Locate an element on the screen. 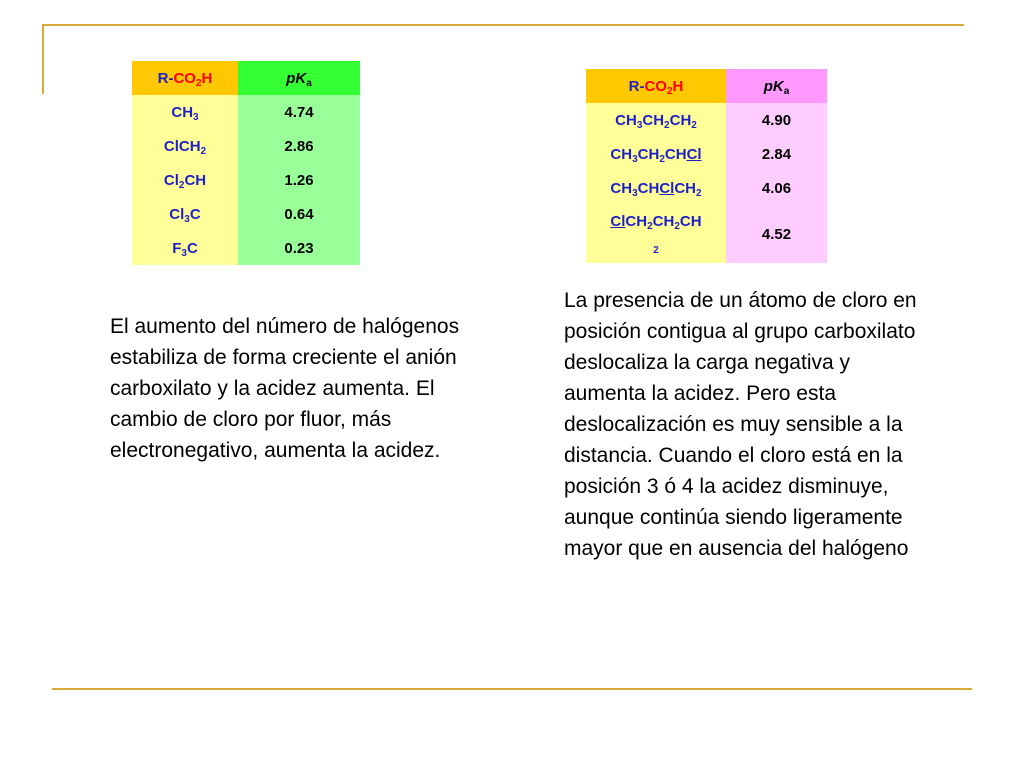 The image size is (1024, 768). formula-cell: ClCH2CH2CH 2 is located at coordinates (656, 234).